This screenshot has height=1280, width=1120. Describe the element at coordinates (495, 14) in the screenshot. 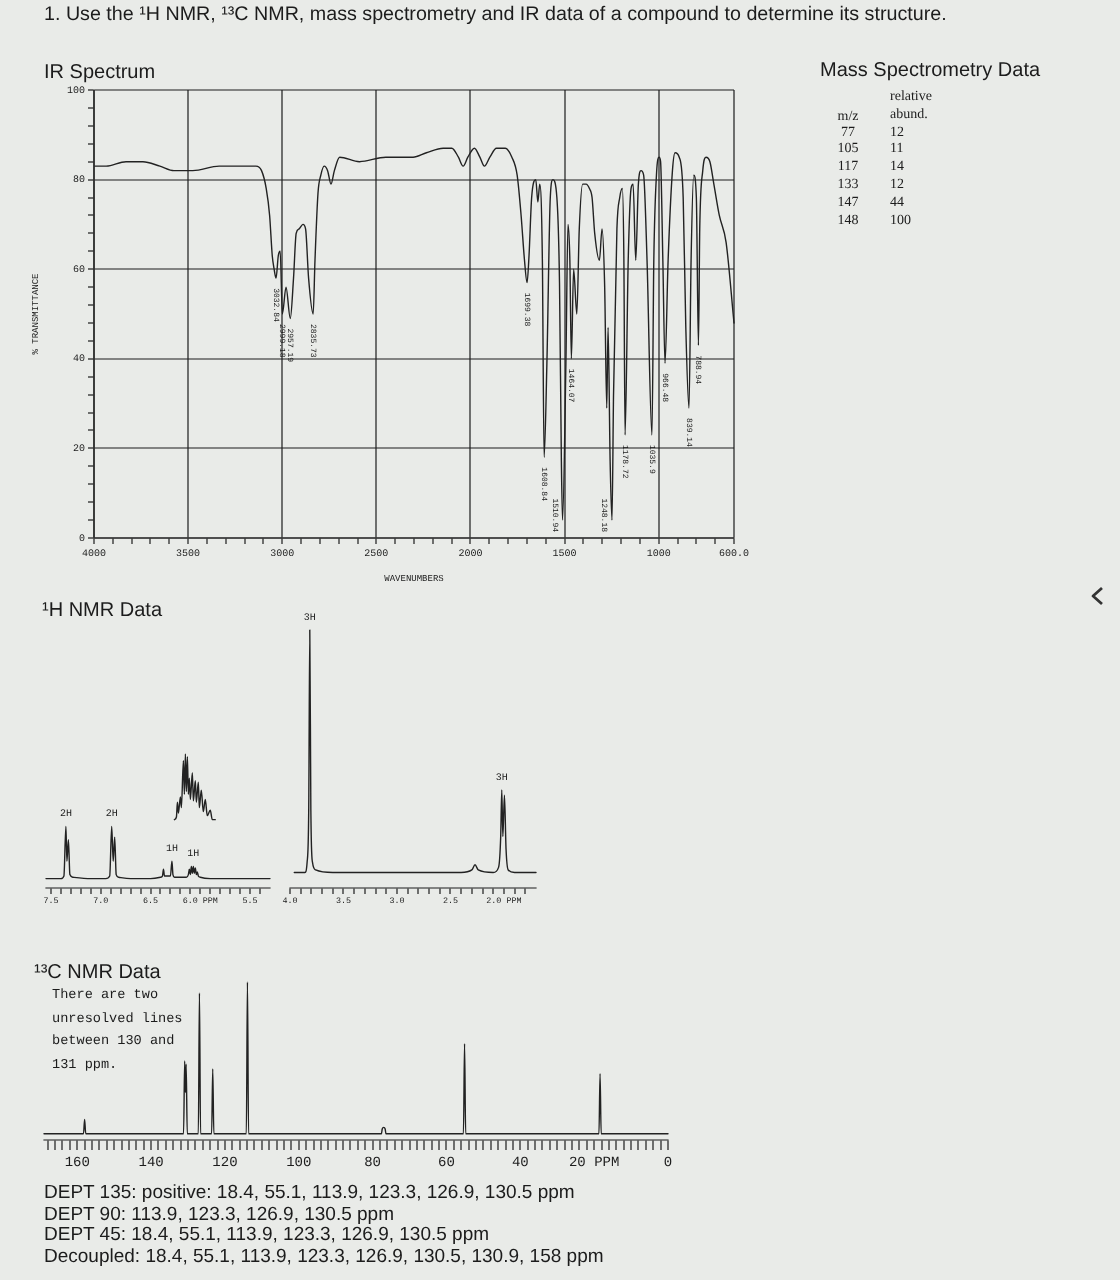

I see `text: 1. Use the ¹H NMR, ¹³C NMR, mass spectrometry and IR data of a compound to determine its structure.` at that location.